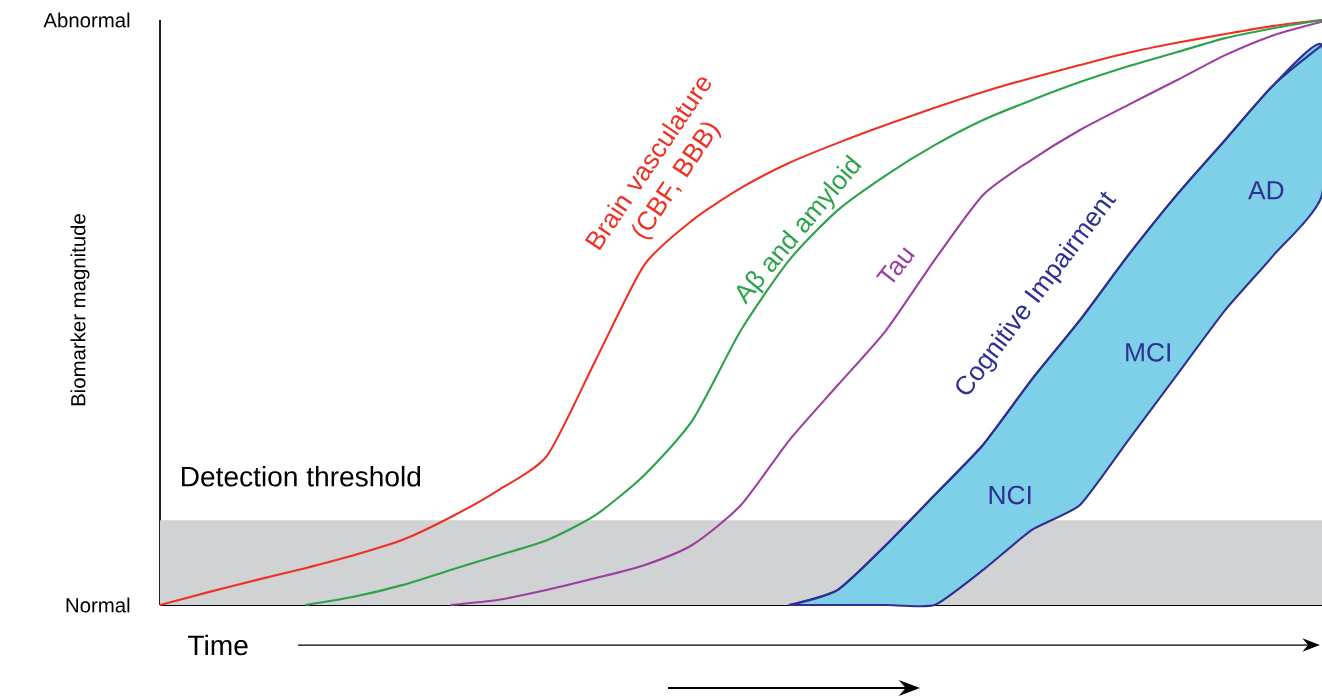 Image resolution: width=1322 pixels, height=700 pixels. I want to click on annotation: MCI, so click(1148, 352).